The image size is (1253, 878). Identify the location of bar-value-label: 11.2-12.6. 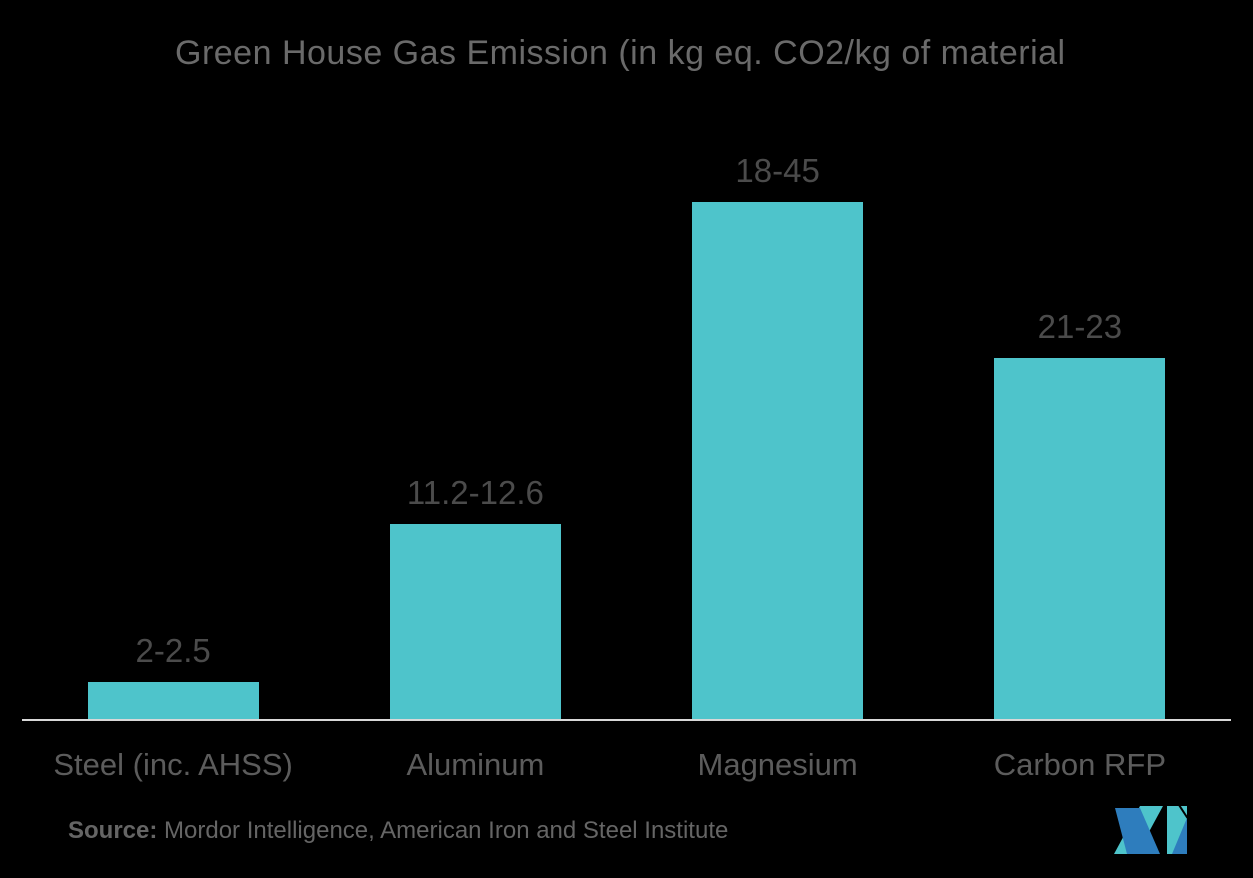
(475, 492).